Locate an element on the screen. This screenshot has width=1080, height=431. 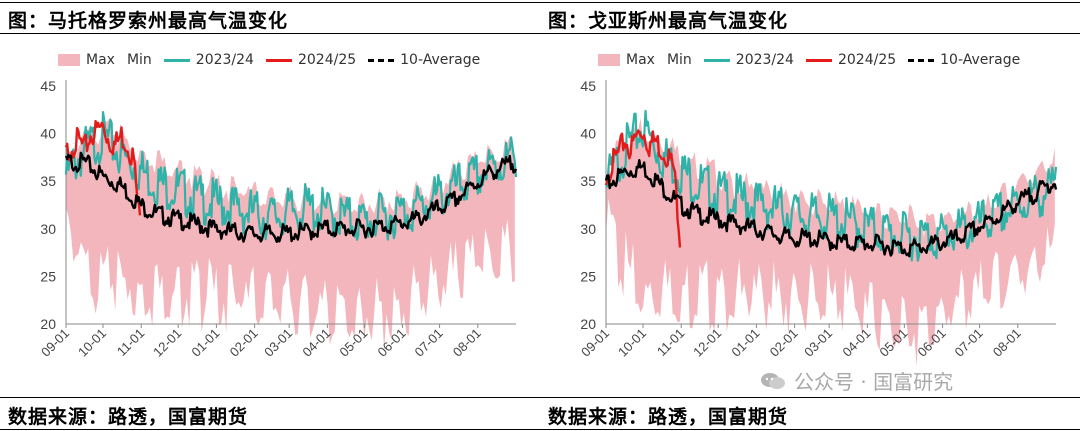
chart-title: 图：马托格罗索州最高气温变化 is located at coordinates (148, 21).